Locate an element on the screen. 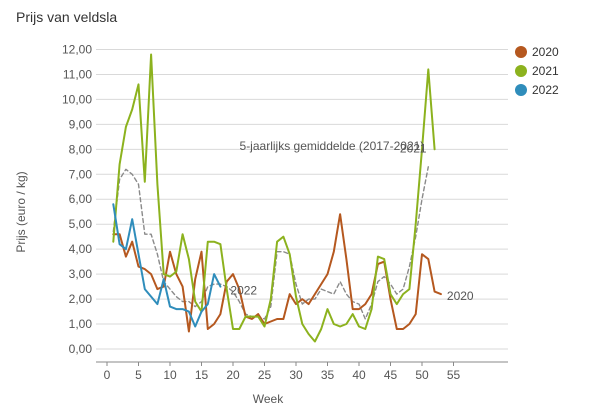 The image size is (600, 420). legend: 2020 2021 2022 is located at coordinates (537, 71).